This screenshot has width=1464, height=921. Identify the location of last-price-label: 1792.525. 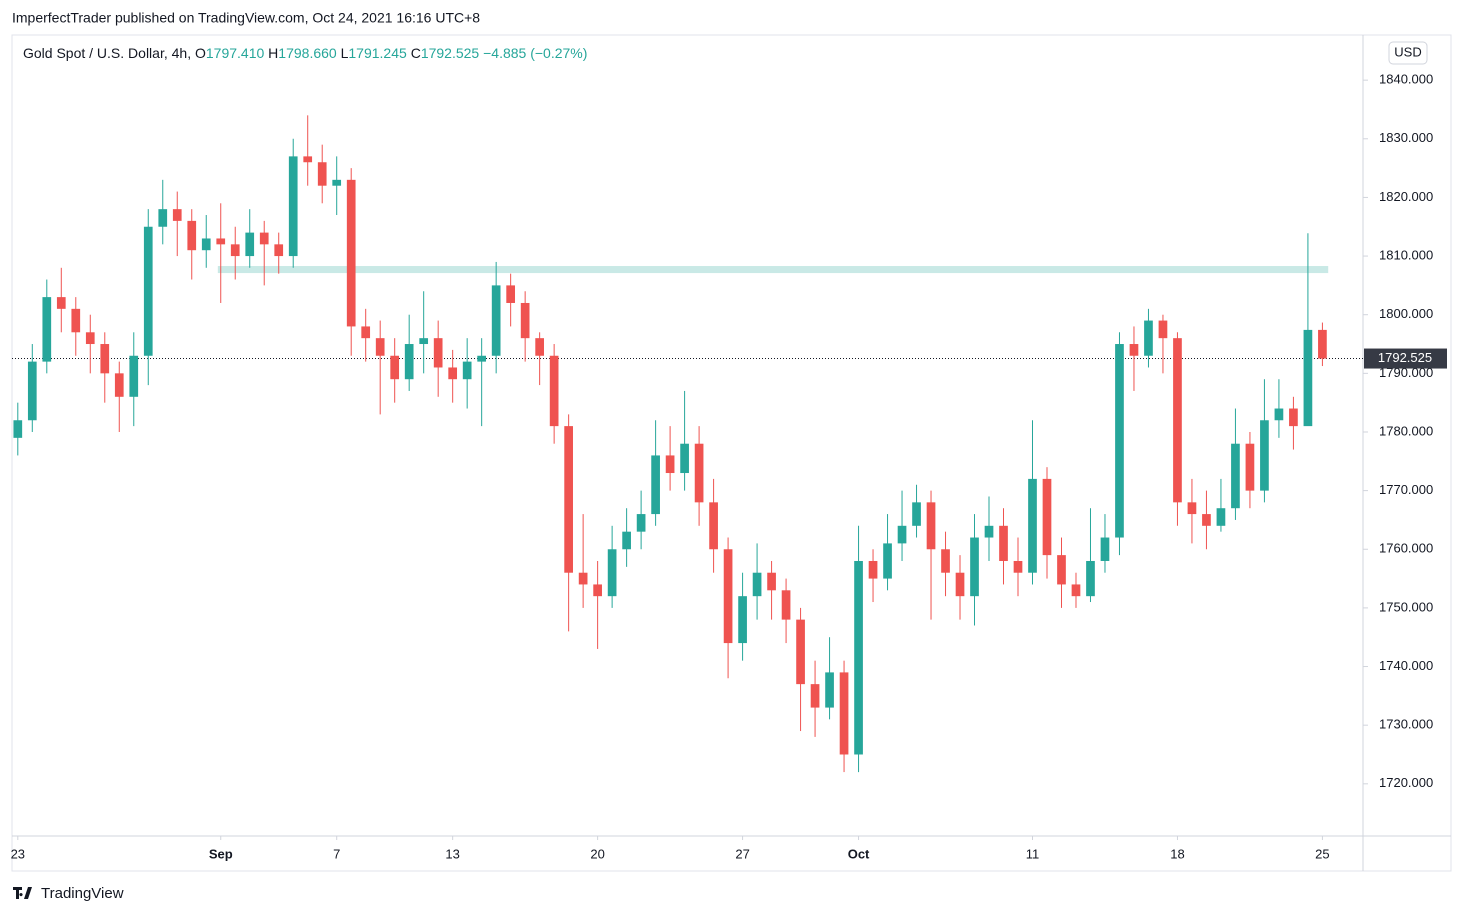
(1405, 357).